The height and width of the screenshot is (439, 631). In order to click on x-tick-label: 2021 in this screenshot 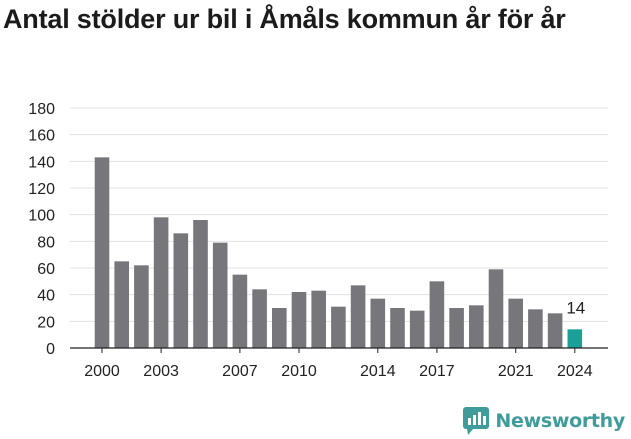, I will do `click(516, 371)`.